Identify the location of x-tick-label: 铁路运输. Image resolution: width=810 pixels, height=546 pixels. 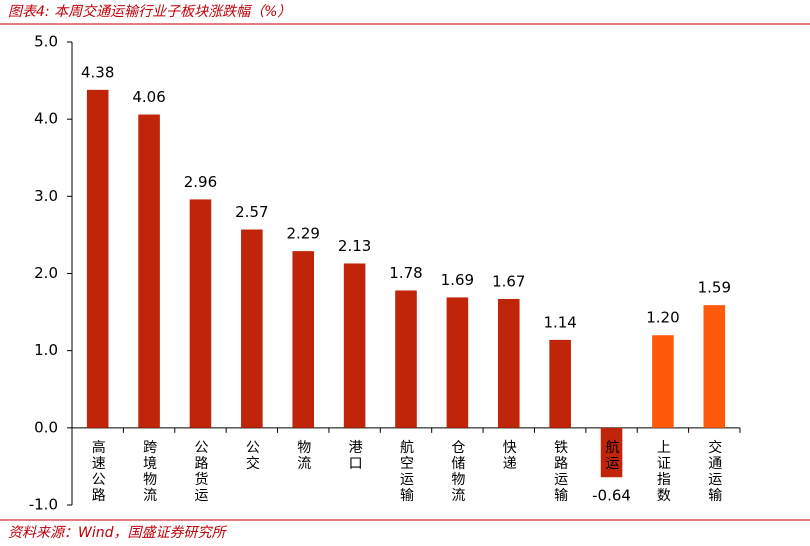
(560, 472).